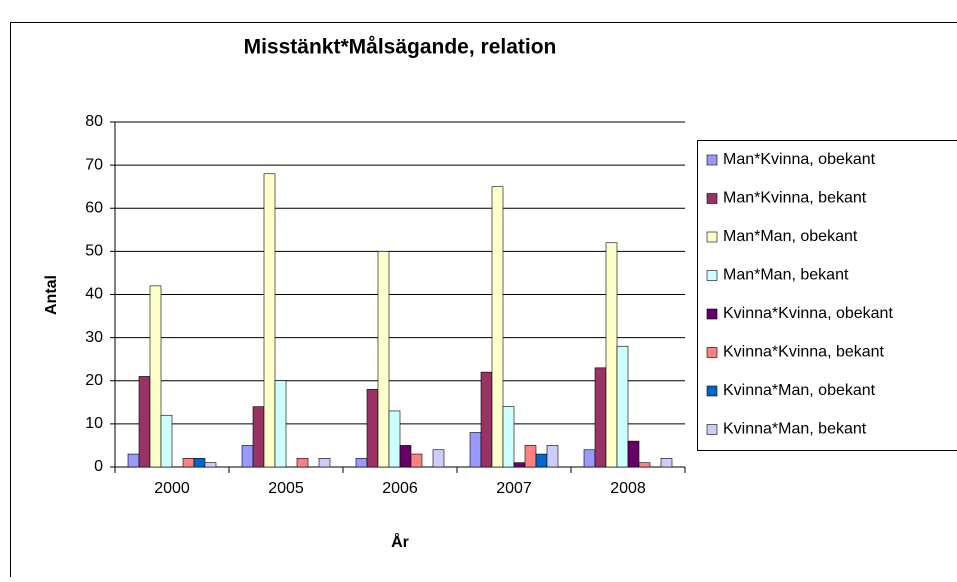  I want to click on chart-title: Misstänkt*Målsägande, relation, so click(400, 47).